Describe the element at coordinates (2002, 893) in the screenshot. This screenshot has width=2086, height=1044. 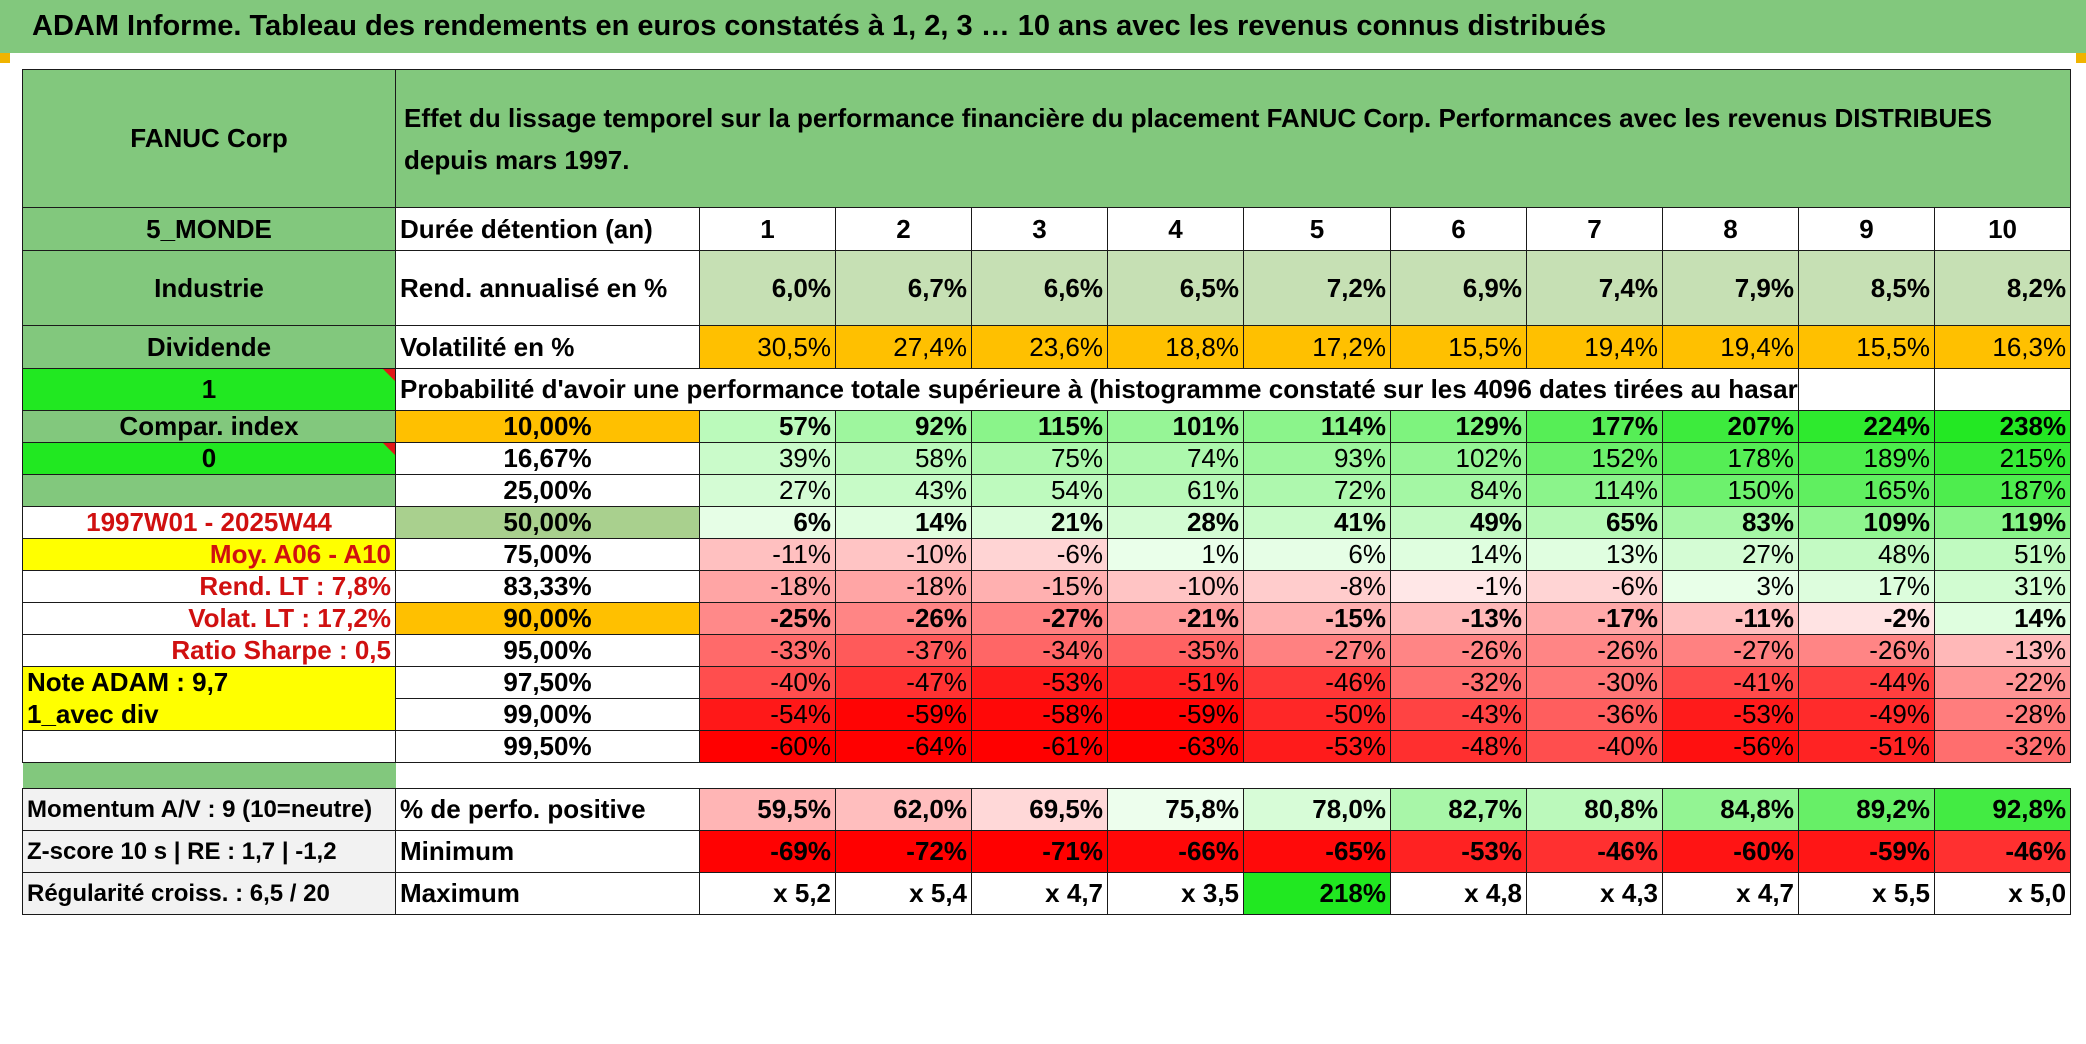
I see `maximum-cell: x 5,0` at that location.